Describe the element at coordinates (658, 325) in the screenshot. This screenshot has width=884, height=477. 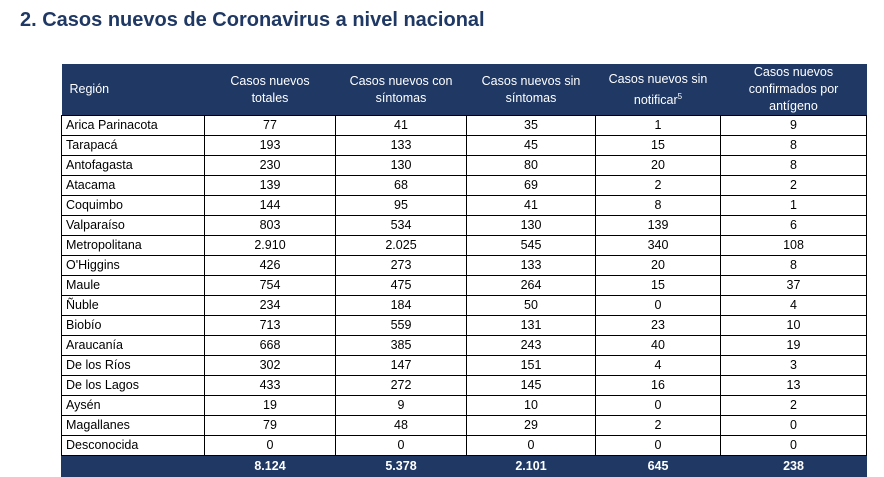
I see `sin-notificar-cell: 23` at that location.